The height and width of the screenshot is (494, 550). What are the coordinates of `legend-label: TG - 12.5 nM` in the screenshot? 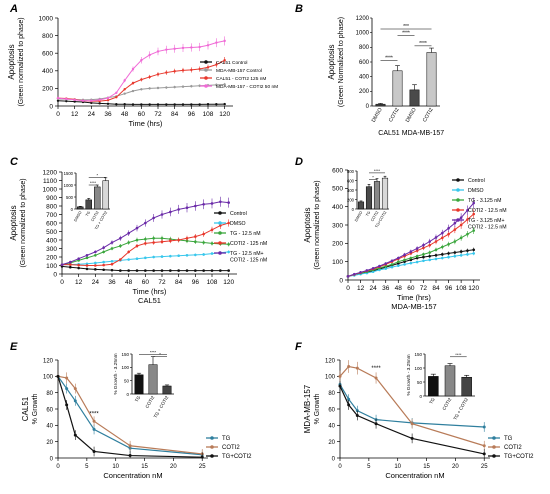 It's located at (245, 234).